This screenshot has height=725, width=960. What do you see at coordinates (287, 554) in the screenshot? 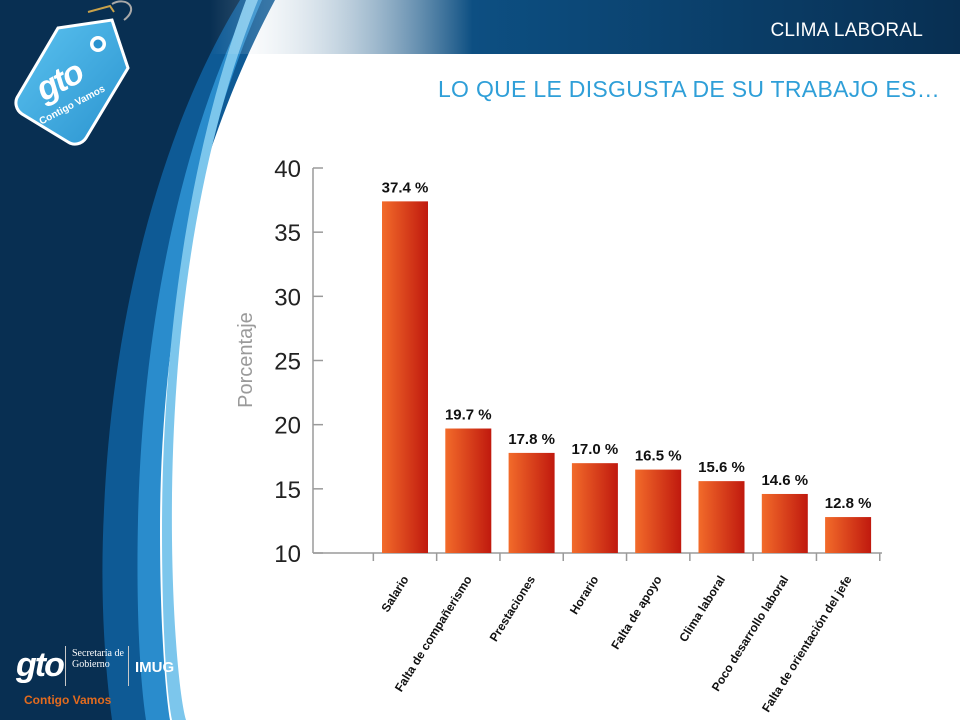
I see `y-tick-label: 10` at bounding box center [287, 554].